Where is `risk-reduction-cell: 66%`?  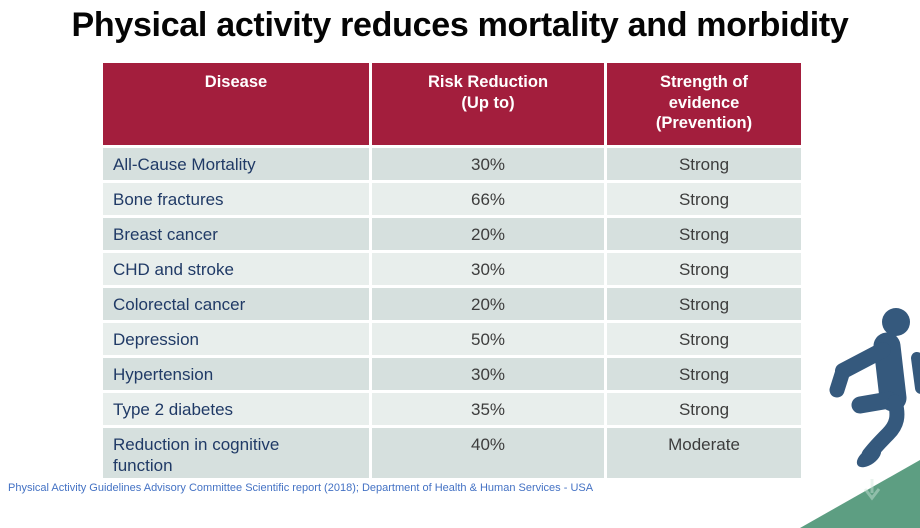
risk-reduction-cell: 66% is located at coordinates (488, 199).